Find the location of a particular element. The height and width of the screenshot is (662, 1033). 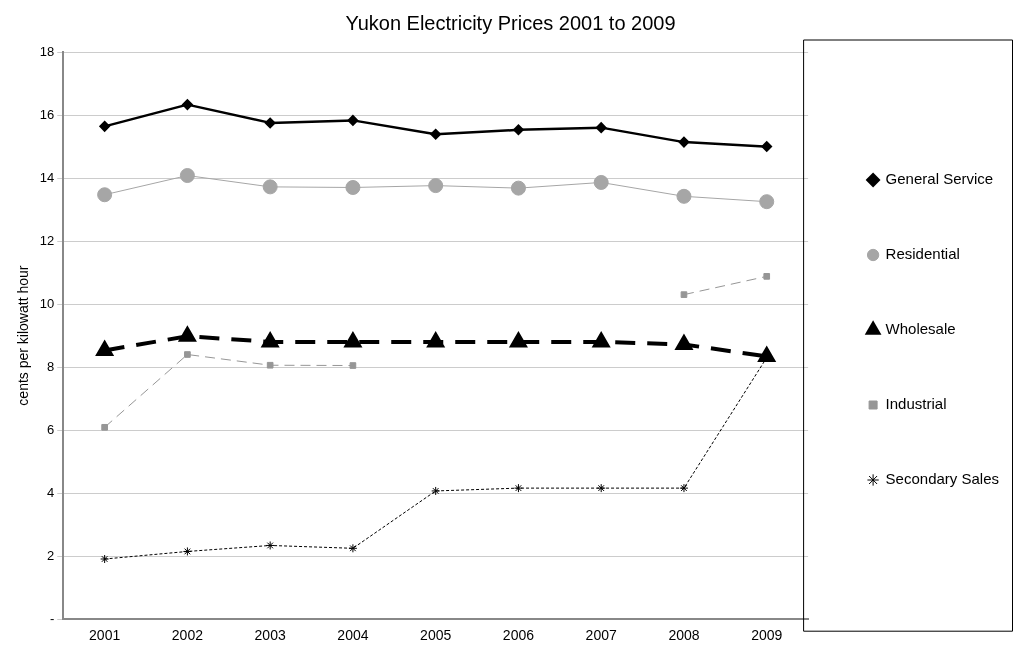

x-tick-label: 2005 is located at coordinates (436, 635).